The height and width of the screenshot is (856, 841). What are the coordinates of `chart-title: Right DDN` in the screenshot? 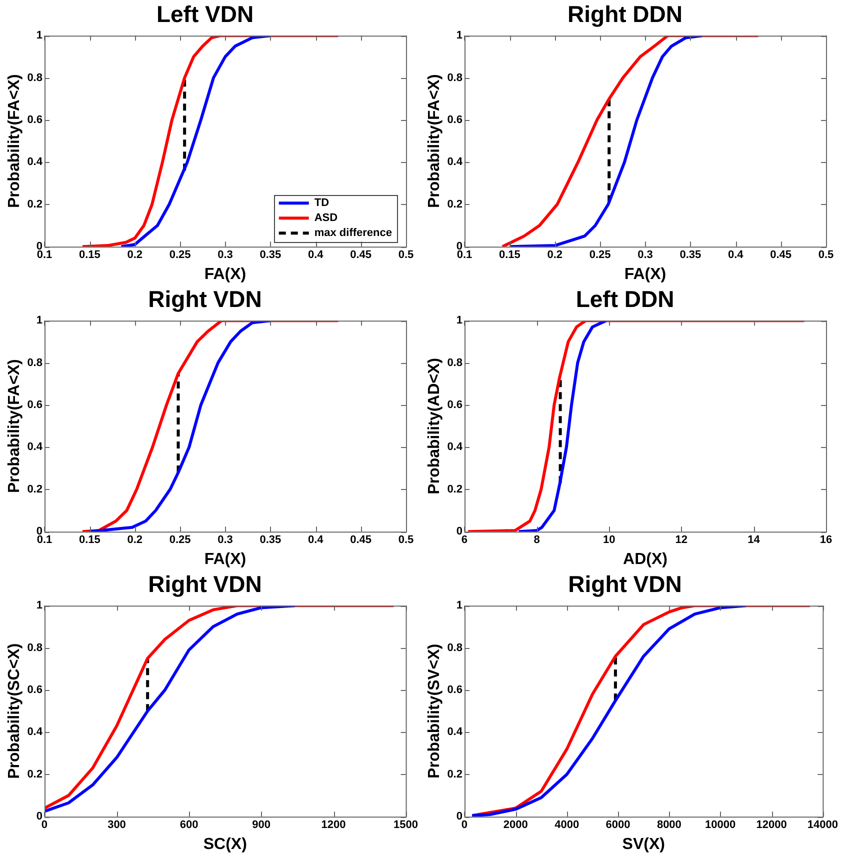 It's located at (625, 14).